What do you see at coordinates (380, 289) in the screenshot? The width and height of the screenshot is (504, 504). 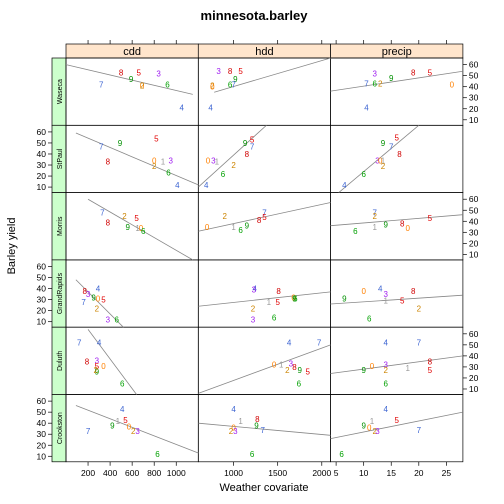 I see `point-GrandRapids-precip-0: 4` at bounding box center [380, 289].